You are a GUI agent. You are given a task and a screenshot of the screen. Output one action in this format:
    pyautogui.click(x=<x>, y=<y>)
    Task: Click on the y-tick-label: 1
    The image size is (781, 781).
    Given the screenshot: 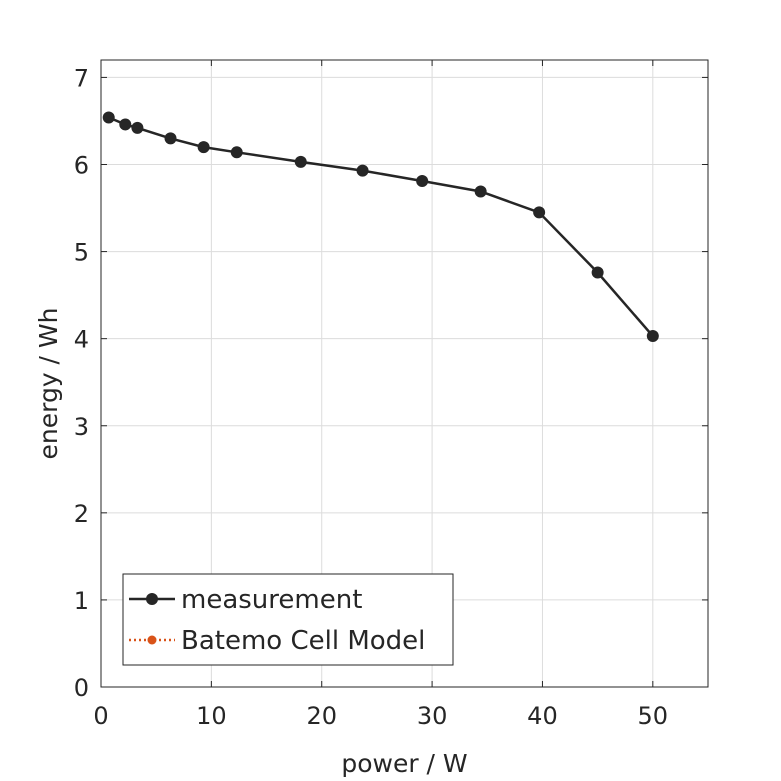 What is the action you would take?
    pyautogui.click(x=81, y=601)
    